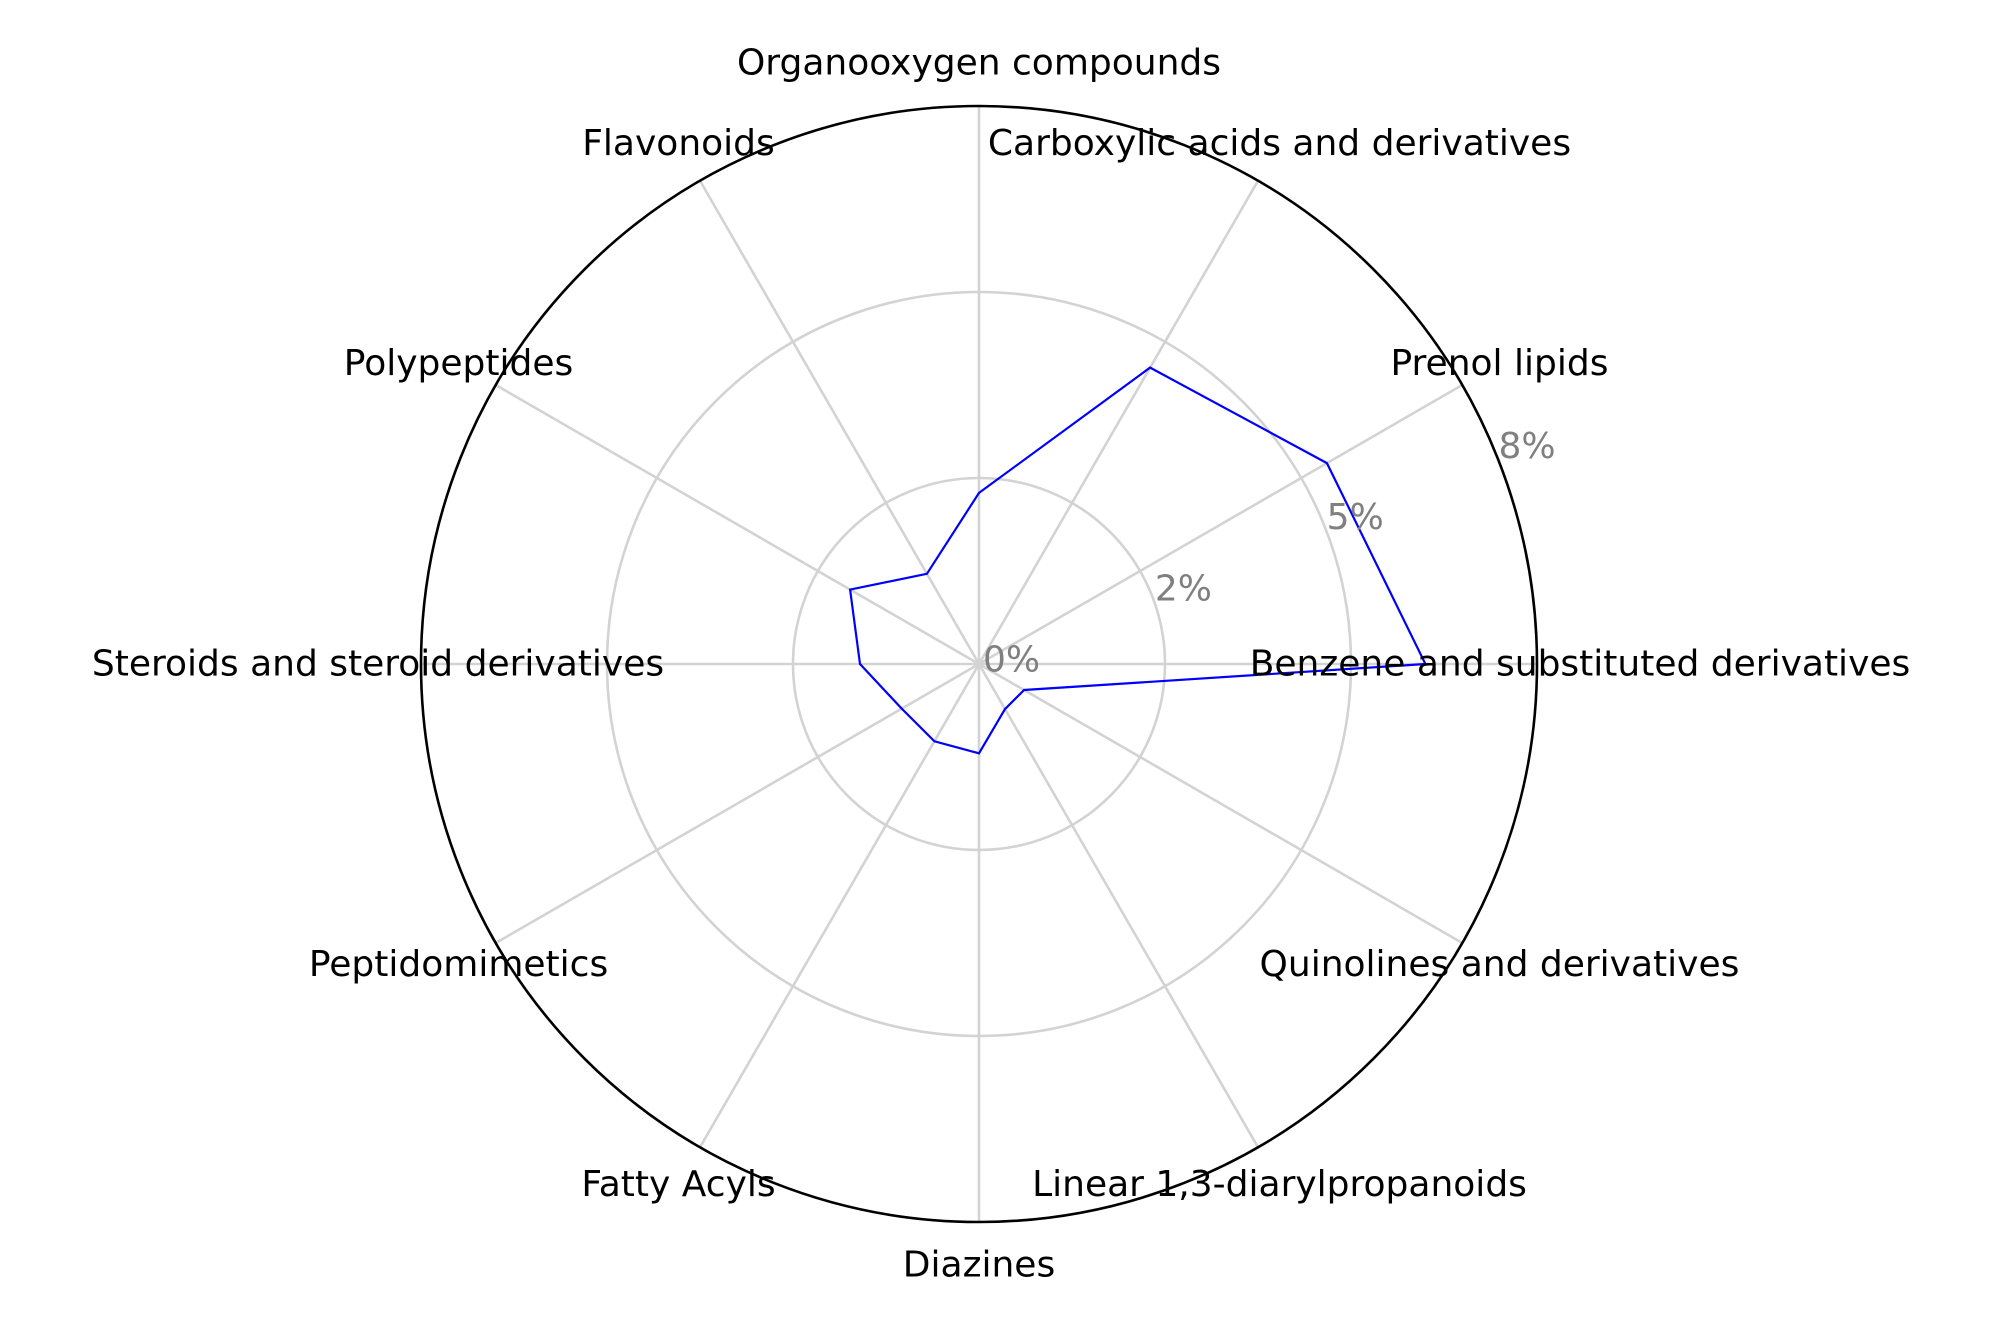  What do you see at coordinates (458, 964) in the screenshot?
I see `category-label-7: Peptidomimetics` at bounding box center [458, 964].